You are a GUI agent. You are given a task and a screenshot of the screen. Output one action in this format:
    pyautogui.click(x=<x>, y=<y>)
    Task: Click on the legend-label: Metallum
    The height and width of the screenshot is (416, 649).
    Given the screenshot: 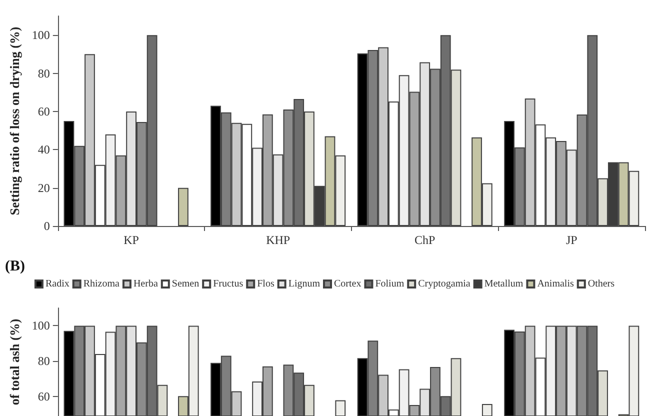 What is the action you would take?
    pyautogui.click(x=504, y=284)
    